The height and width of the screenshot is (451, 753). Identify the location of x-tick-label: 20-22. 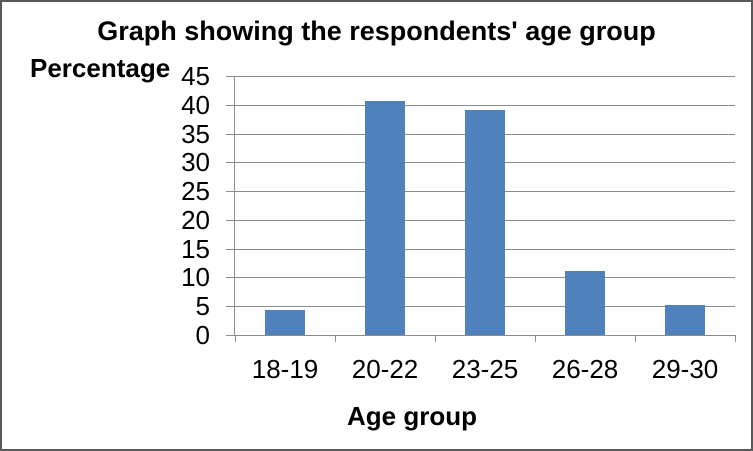
(385, 369).